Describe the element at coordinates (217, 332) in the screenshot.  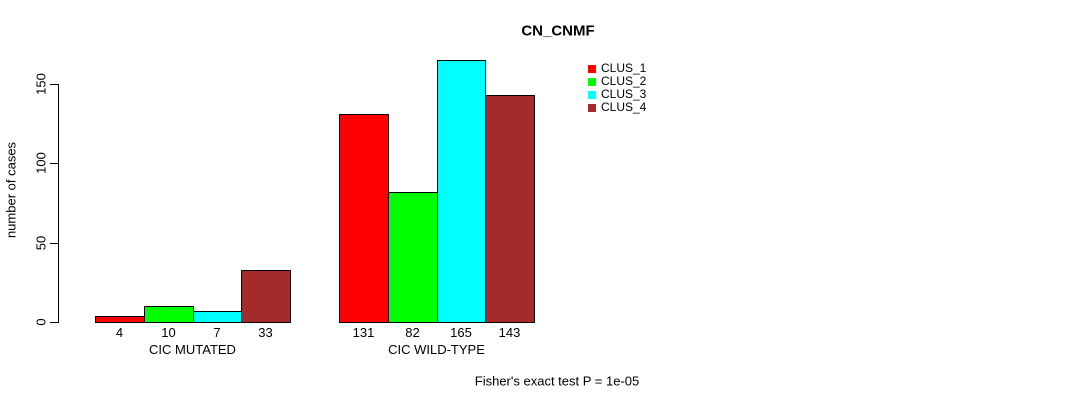
I see `bar-value-label: 7` at that location.